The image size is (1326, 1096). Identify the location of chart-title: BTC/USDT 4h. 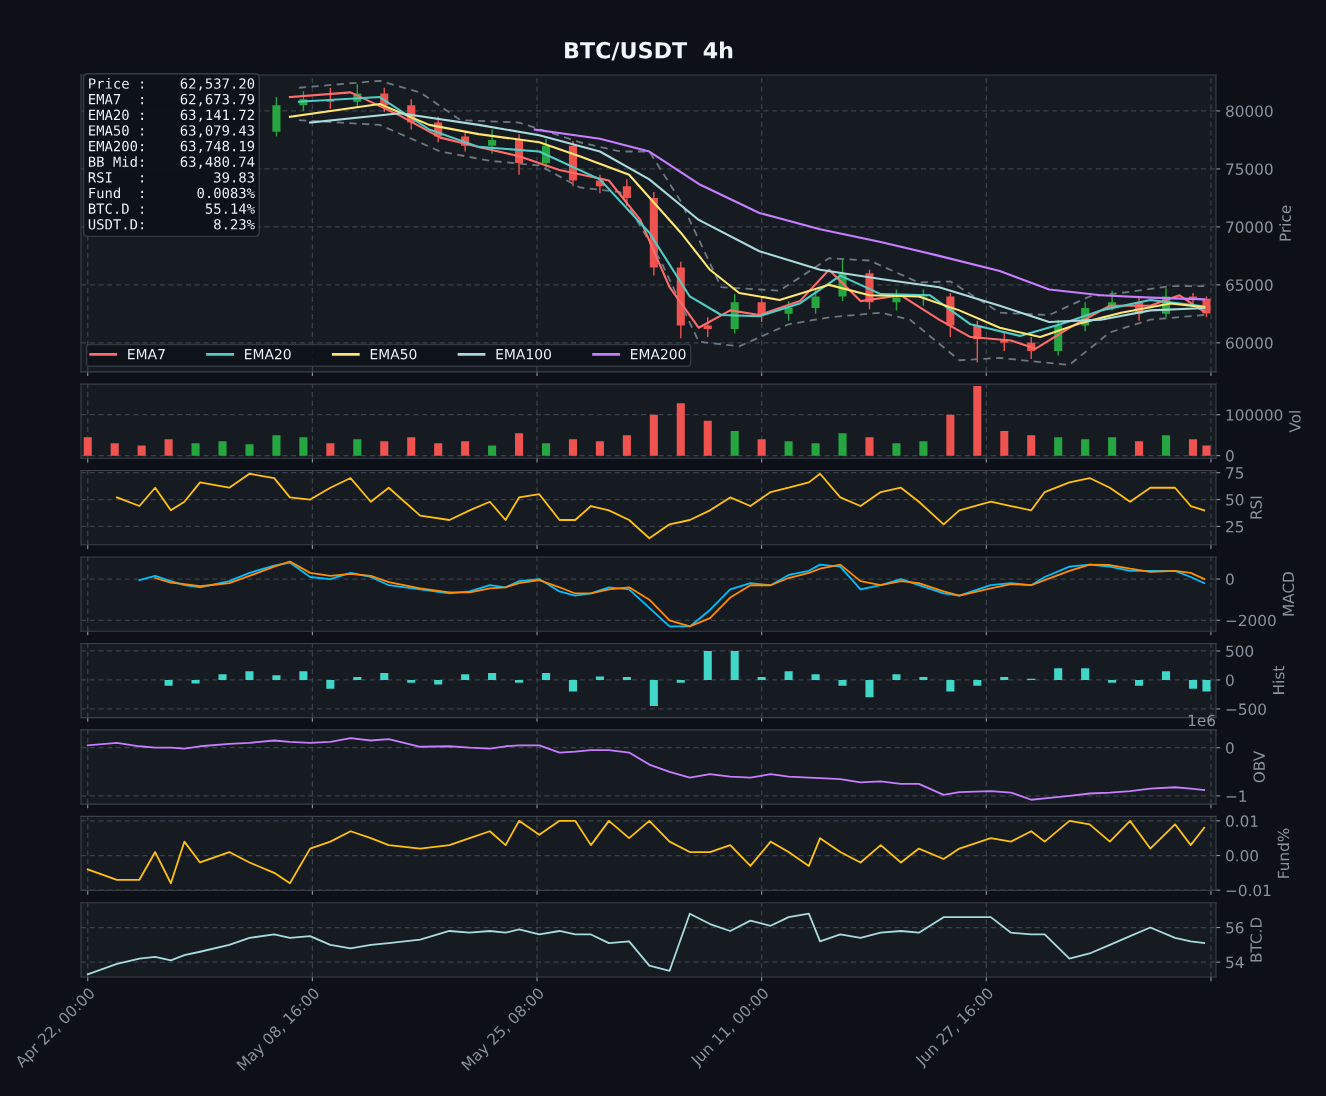
(649, 51).